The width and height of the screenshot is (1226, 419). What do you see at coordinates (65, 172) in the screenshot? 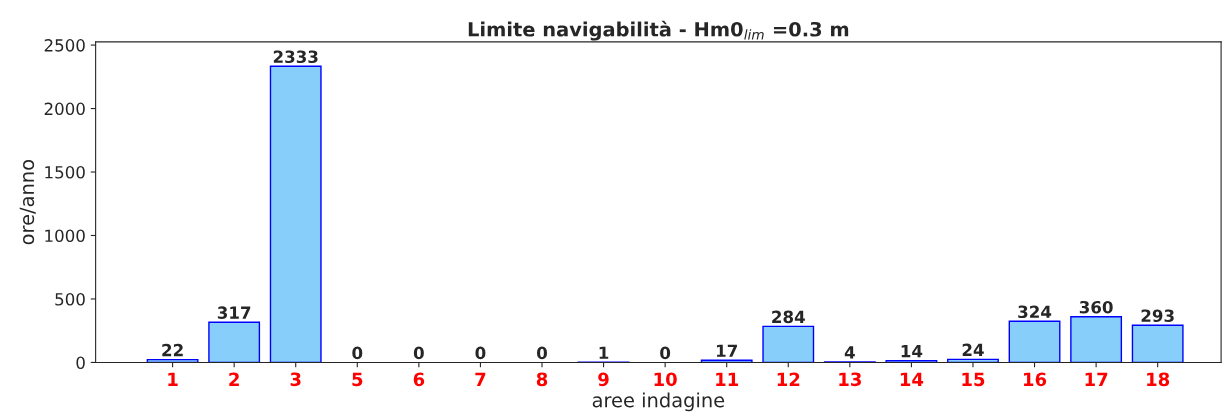
I see `y-tick-label: 1500` at bounding box center [65, 172].